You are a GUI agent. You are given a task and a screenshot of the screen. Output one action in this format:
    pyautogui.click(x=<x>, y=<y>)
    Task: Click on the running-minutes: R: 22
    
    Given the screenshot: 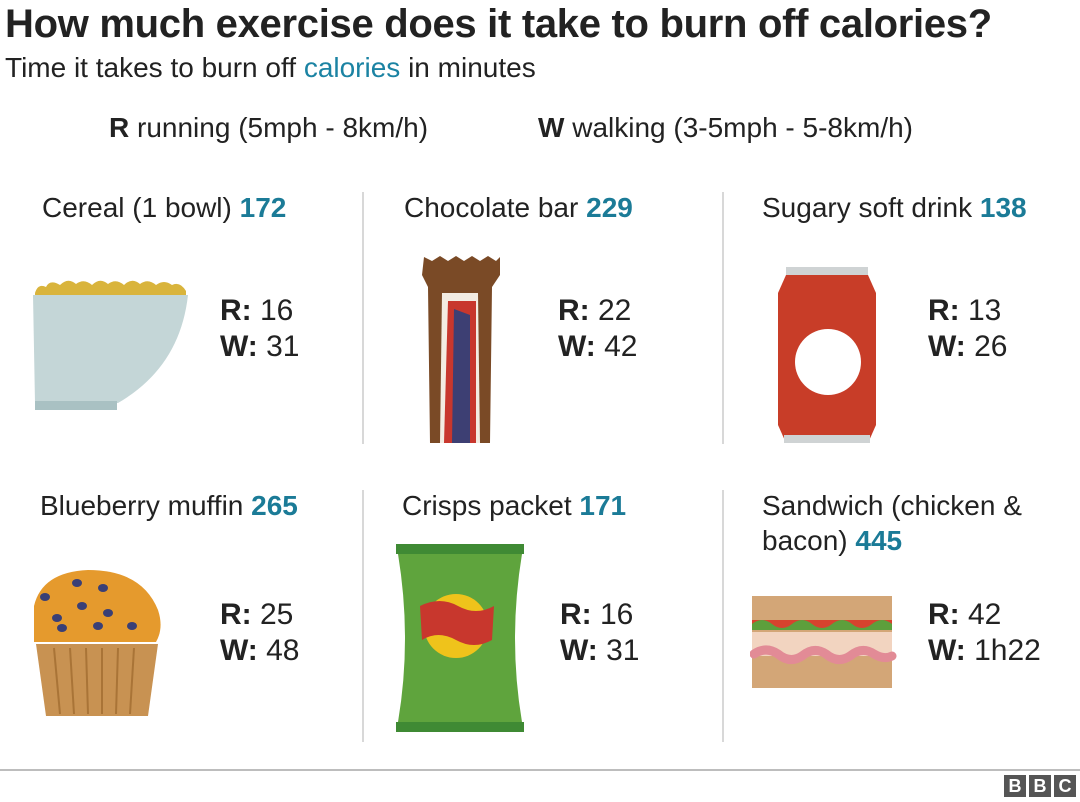 What is the action you would take?
    pyautogui.click(x=595, y=310)
    